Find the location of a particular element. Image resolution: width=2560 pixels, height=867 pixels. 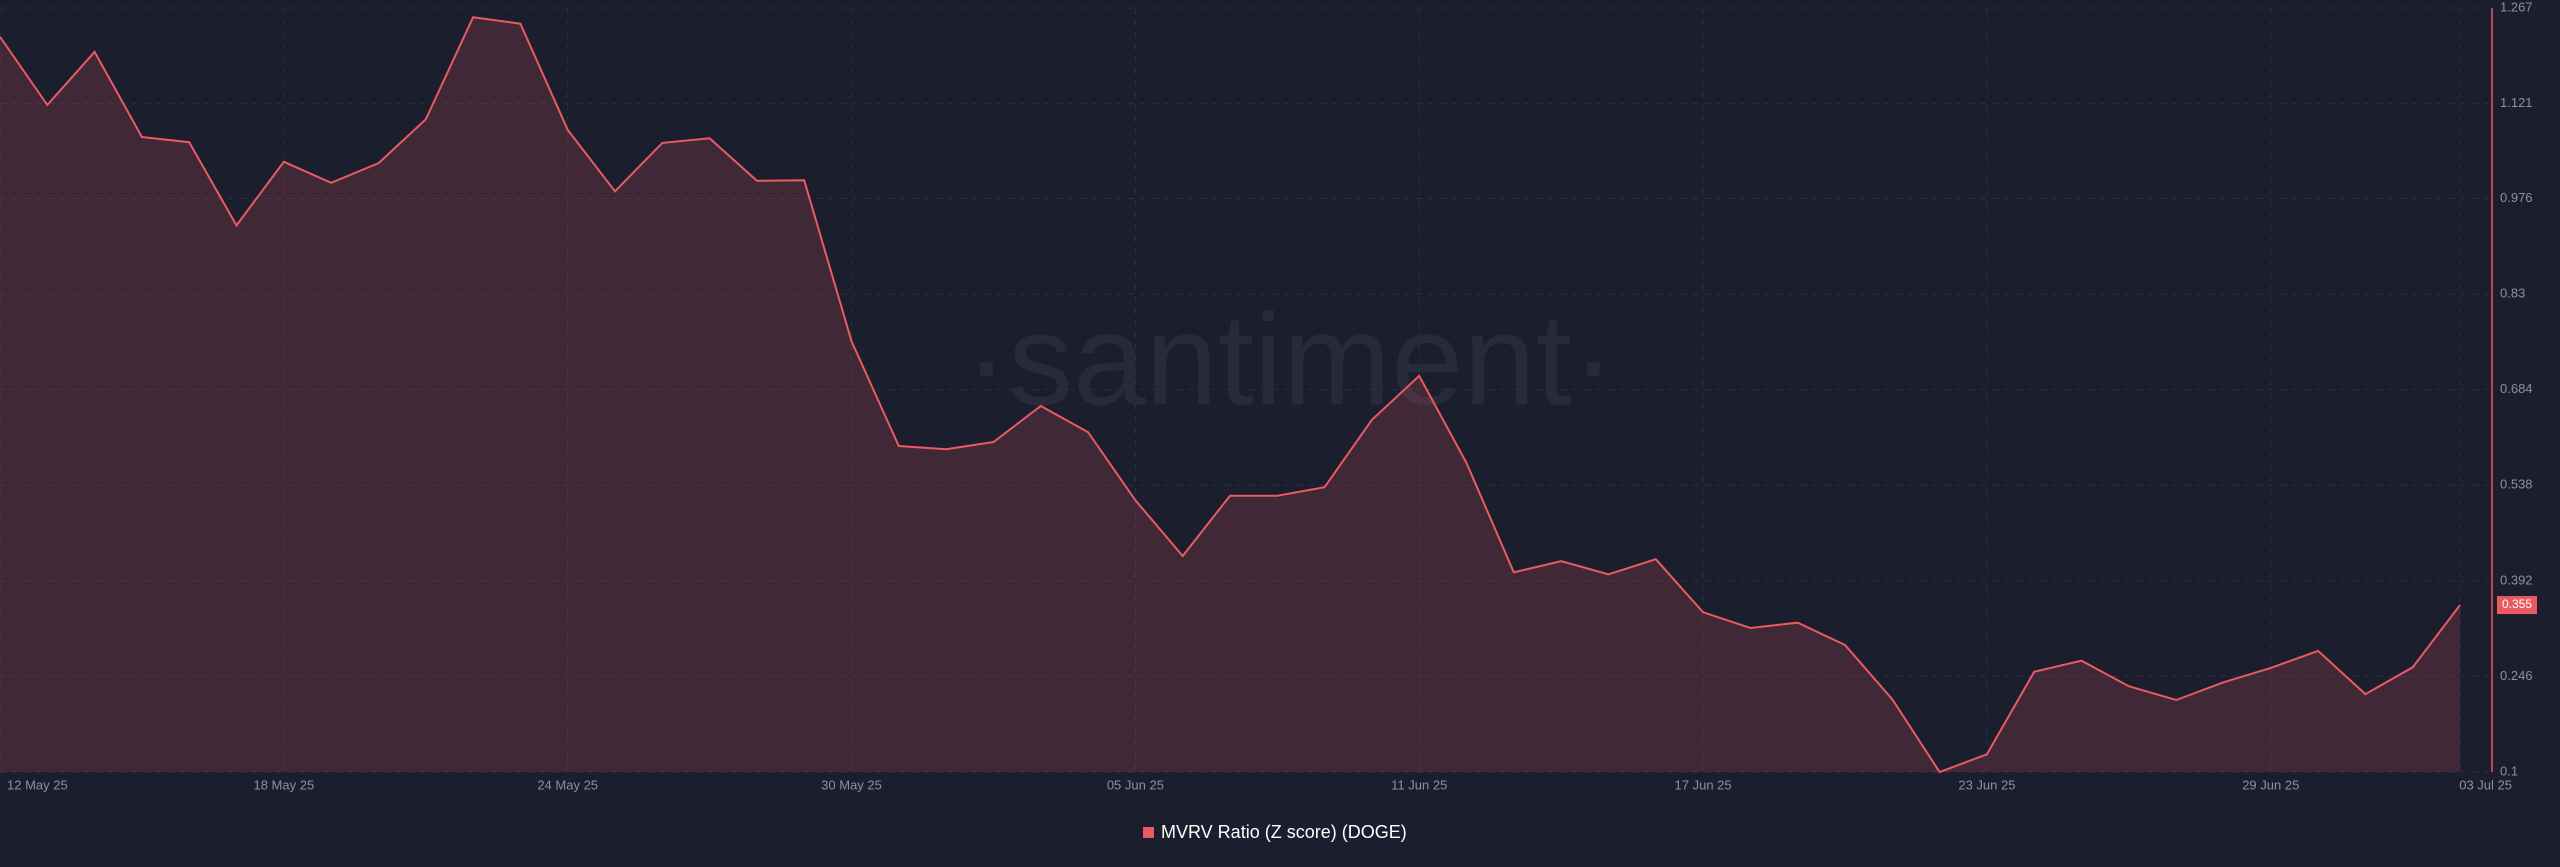

y-tick-label: 0.538 is located at coordinates (2516, 484).